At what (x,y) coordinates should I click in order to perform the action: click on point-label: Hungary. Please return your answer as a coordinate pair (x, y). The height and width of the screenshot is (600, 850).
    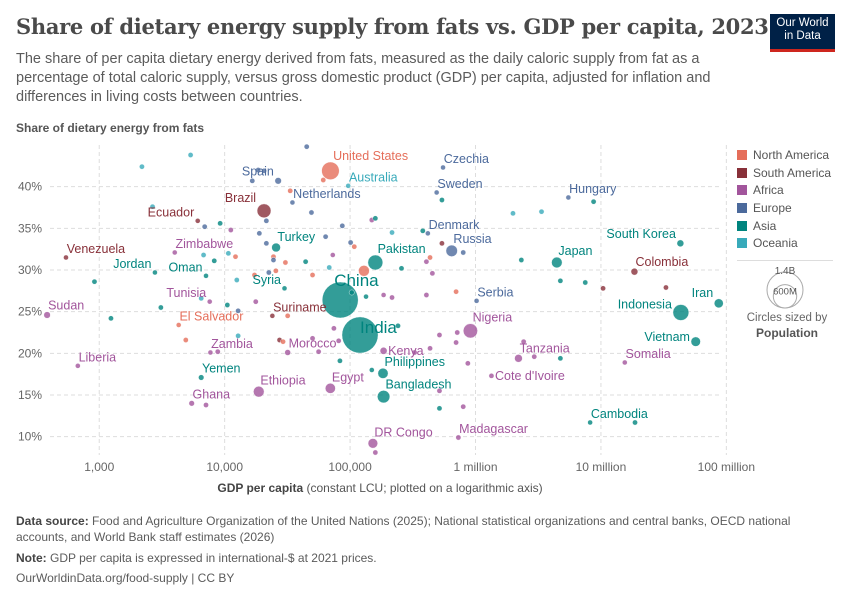
    Looking at the image, I should click on (593, 189).